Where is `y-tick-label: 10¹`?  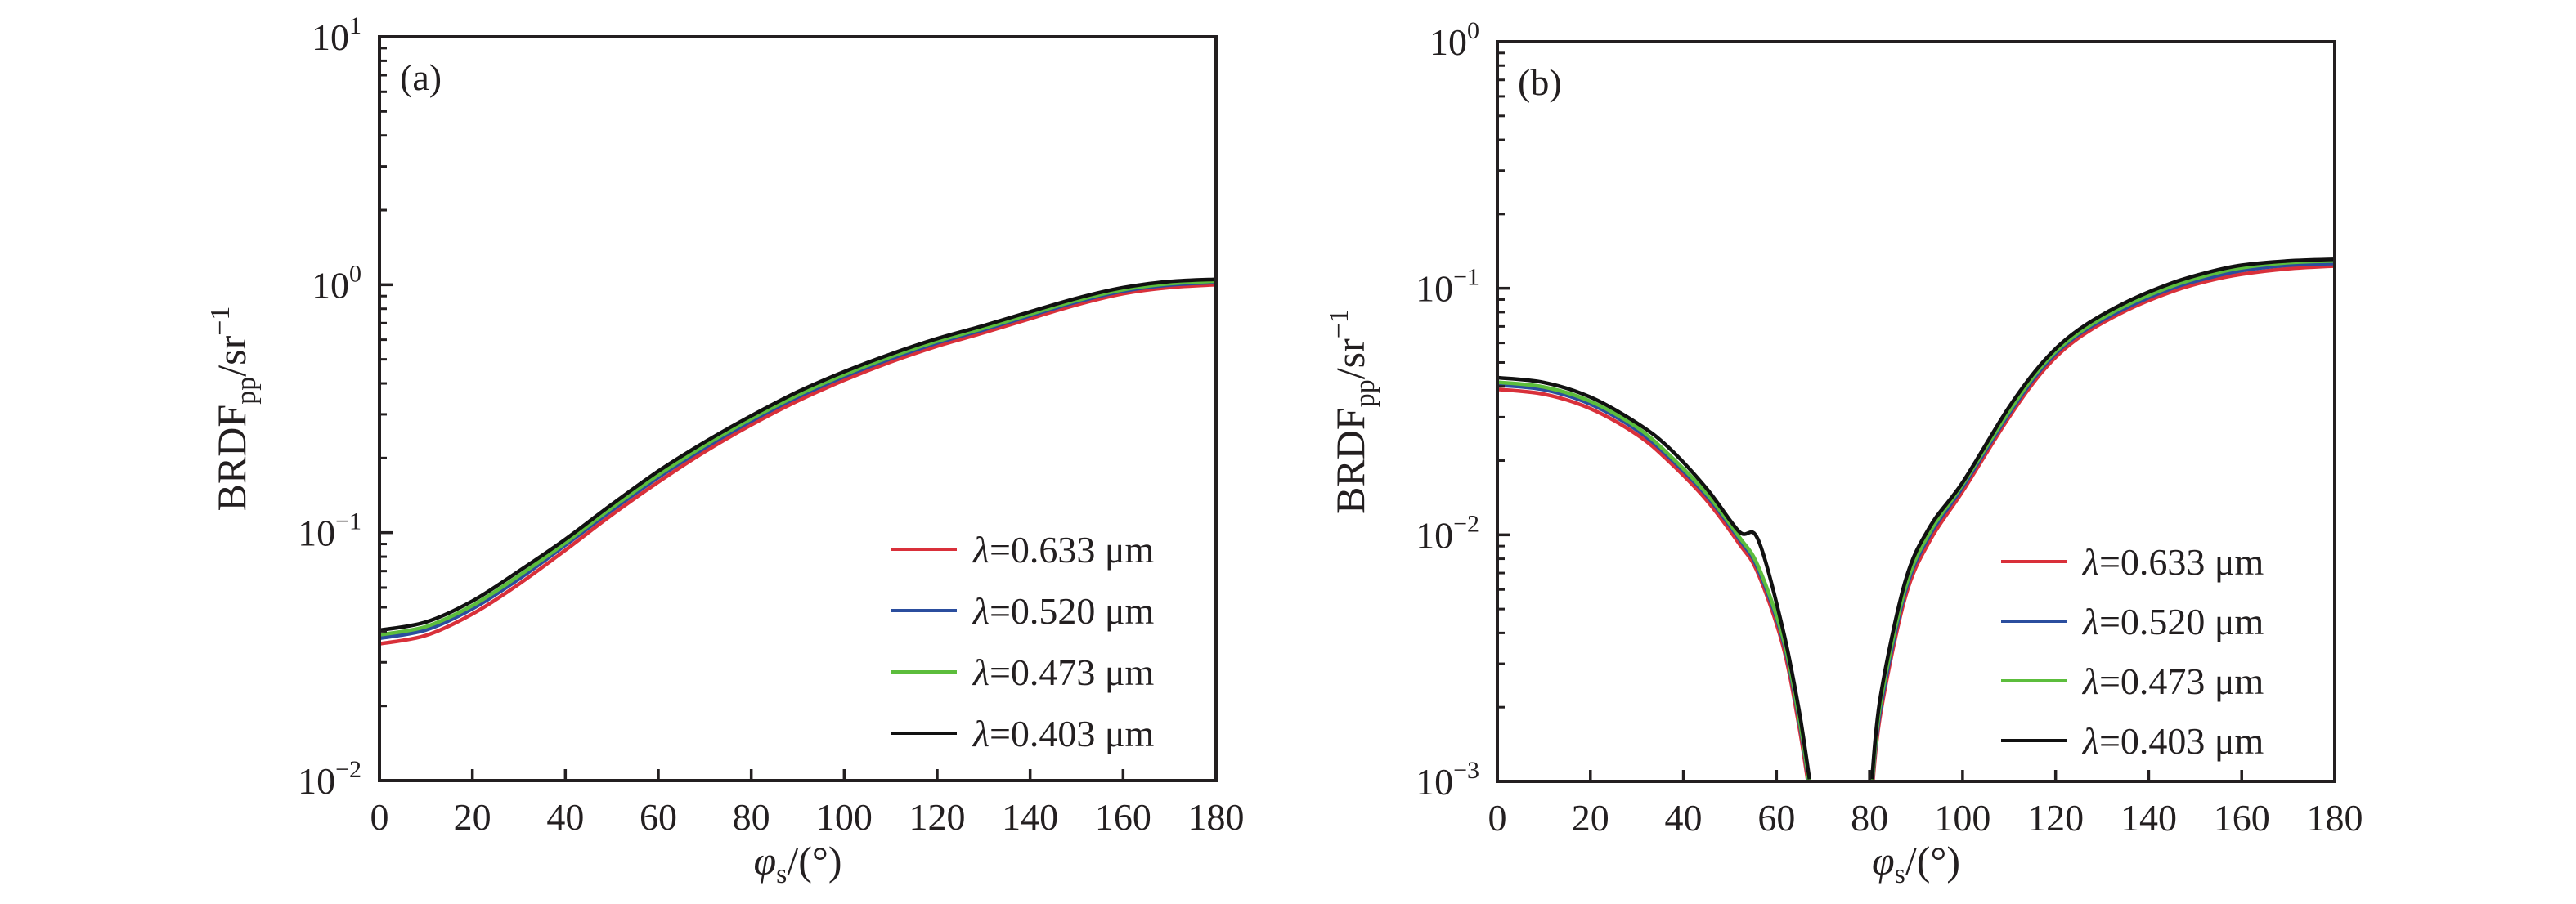 y-tick-label: 10¹ is located at coordinates (336, 35).